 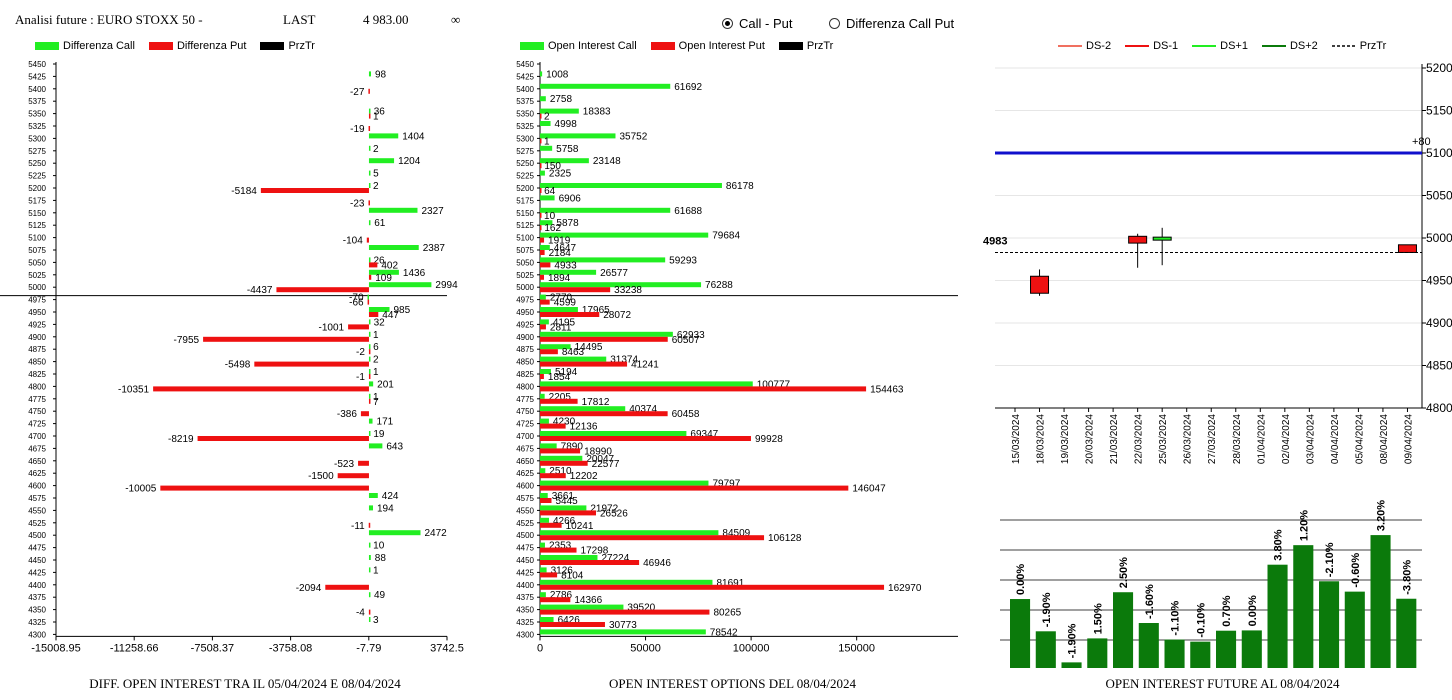 What do you see at coordinates (376, 347) in the screenshot?
I see `diff-call-label: 6` at bounding box center [376, 347].